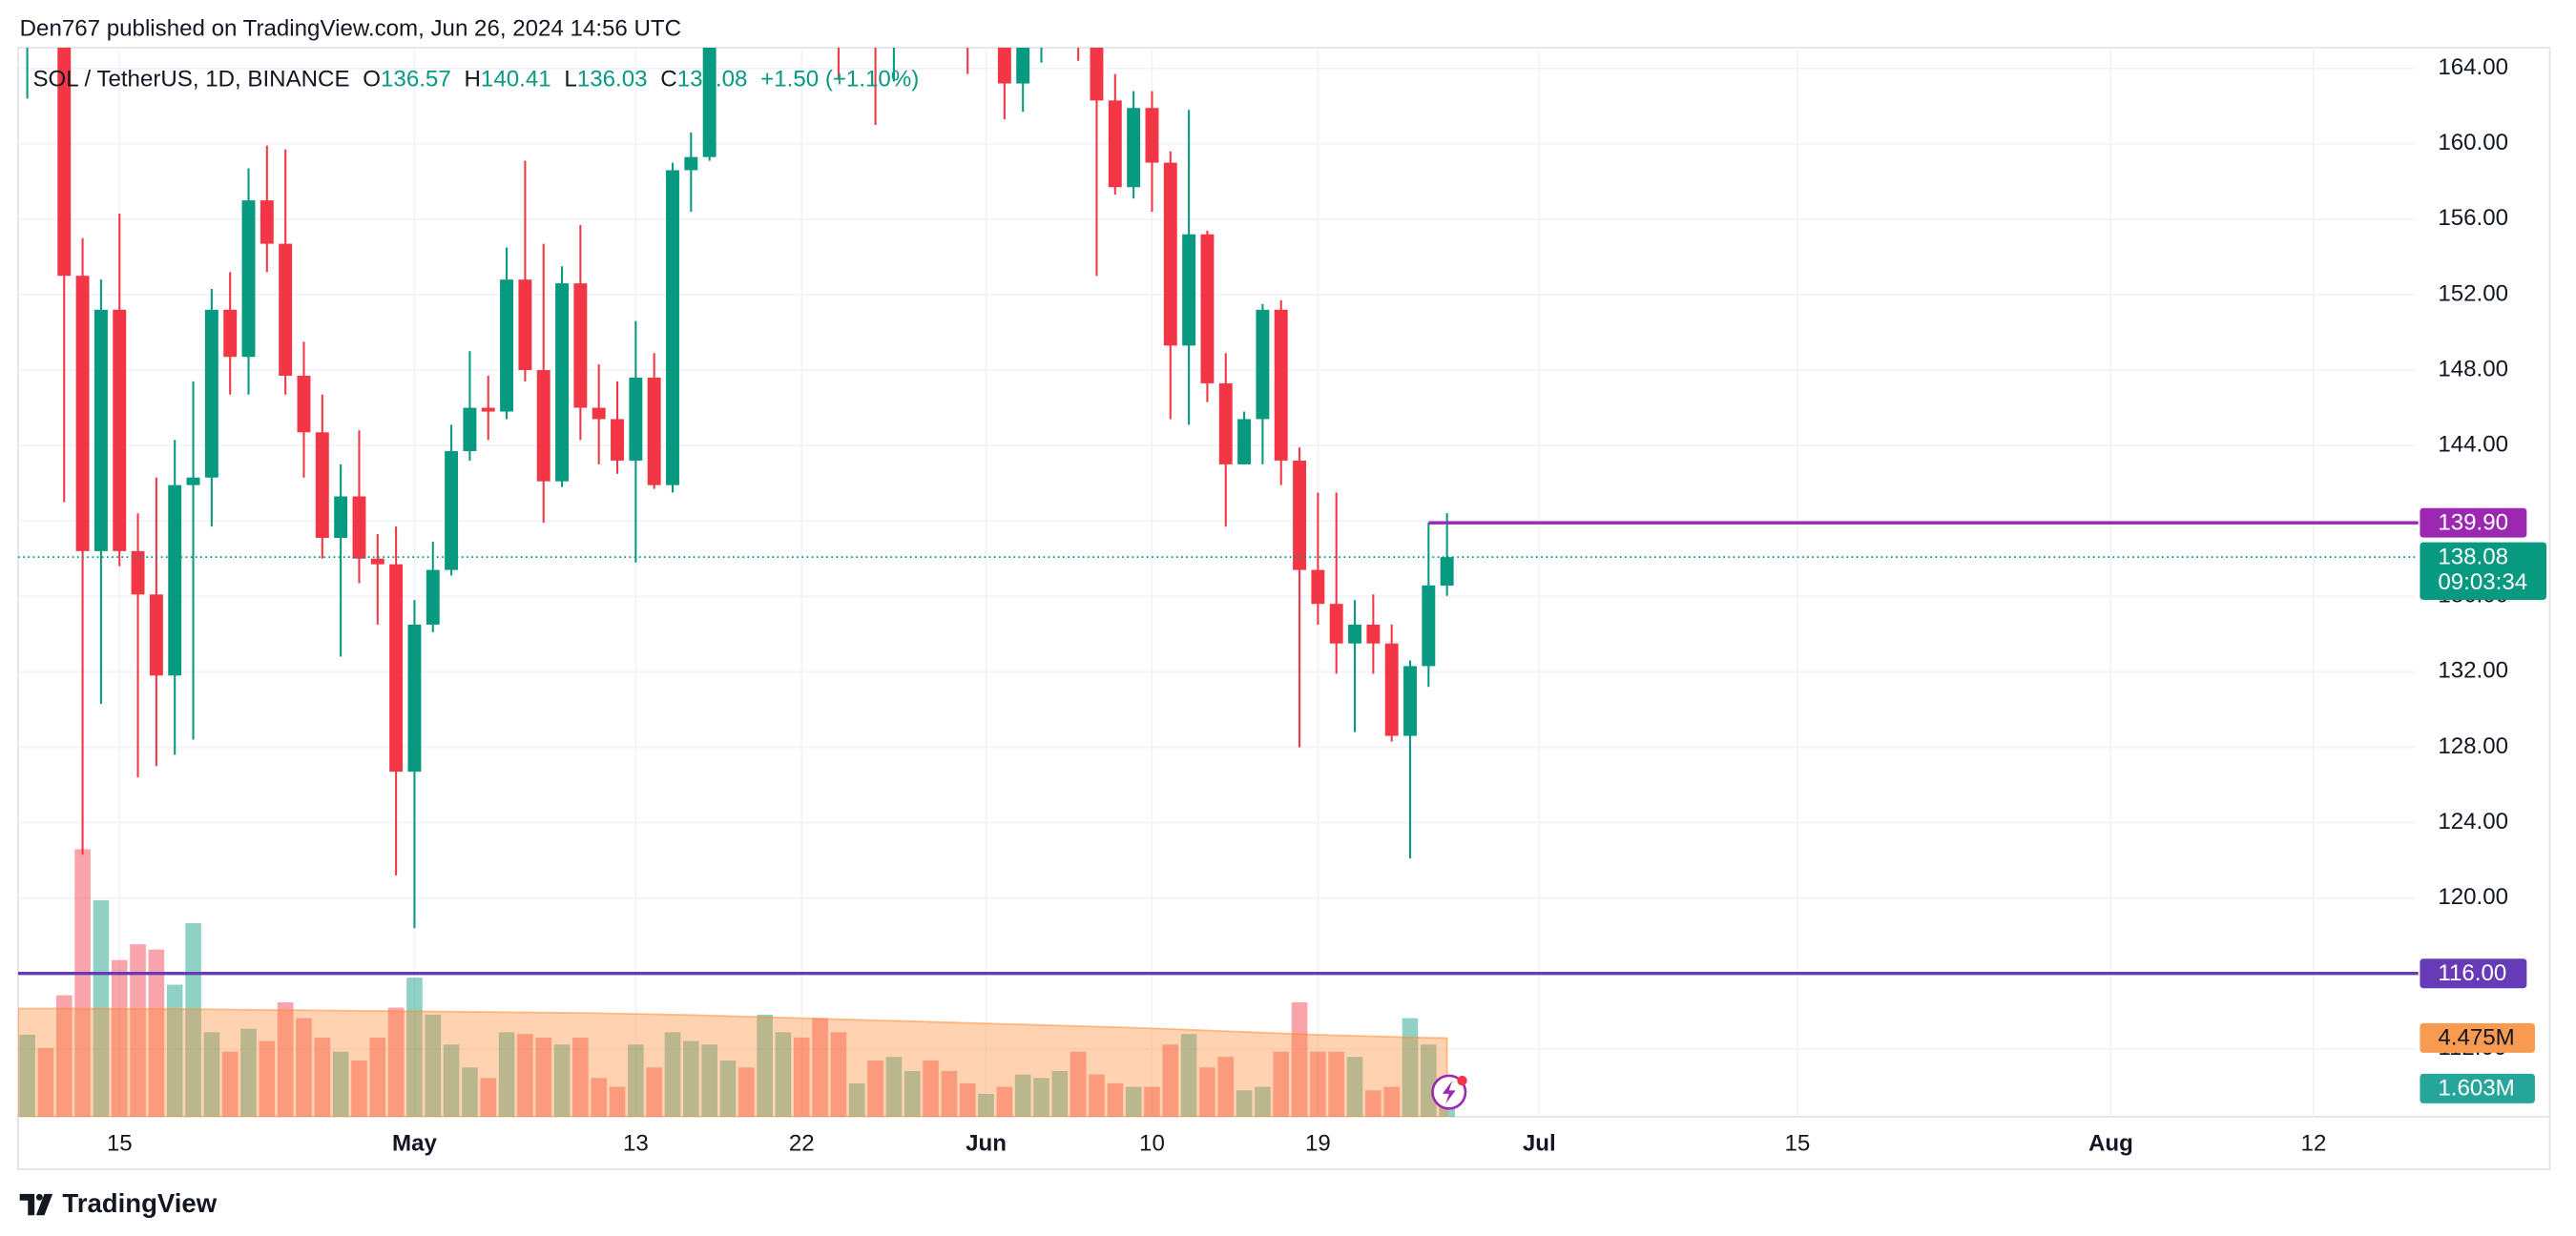  I want to click on volume-ma-area, so click(732, 1062).